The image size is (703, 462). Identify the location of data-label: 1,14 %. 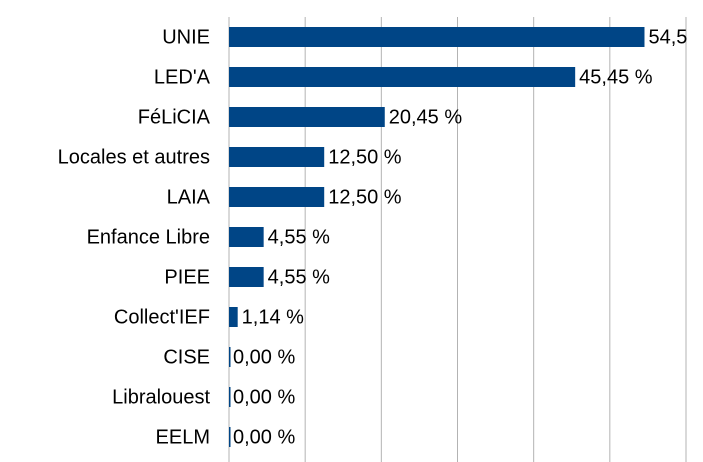
(273, 317).